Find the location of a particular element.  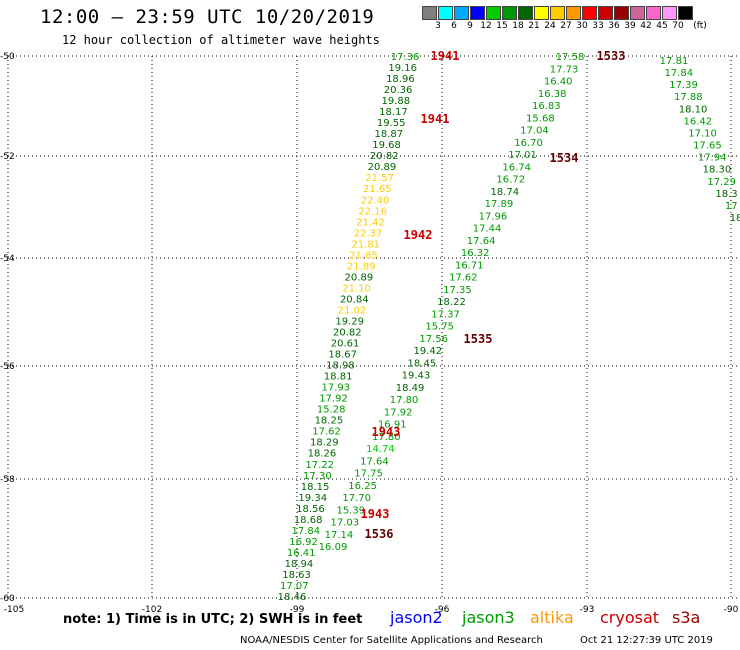

wave-height-reading-track-c: 16.42 is located at coordinates (698, 121).